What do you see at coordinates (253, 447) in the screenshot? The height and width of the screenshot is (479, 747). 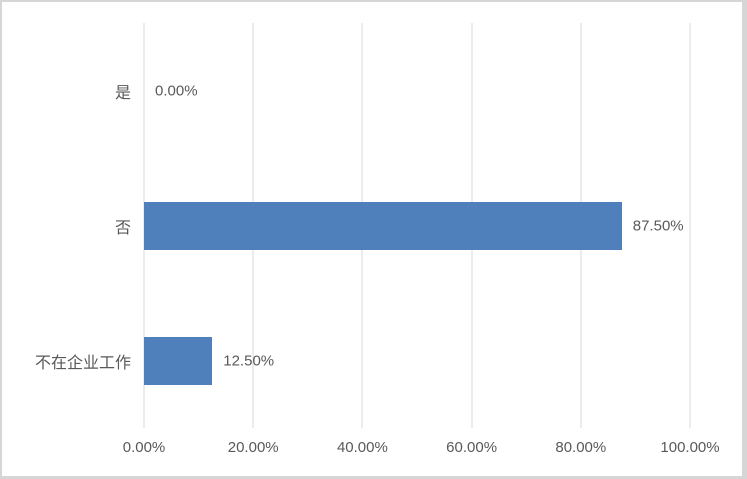 I see `x-tick-label: 20.00%` at bounding box center [253, 447].